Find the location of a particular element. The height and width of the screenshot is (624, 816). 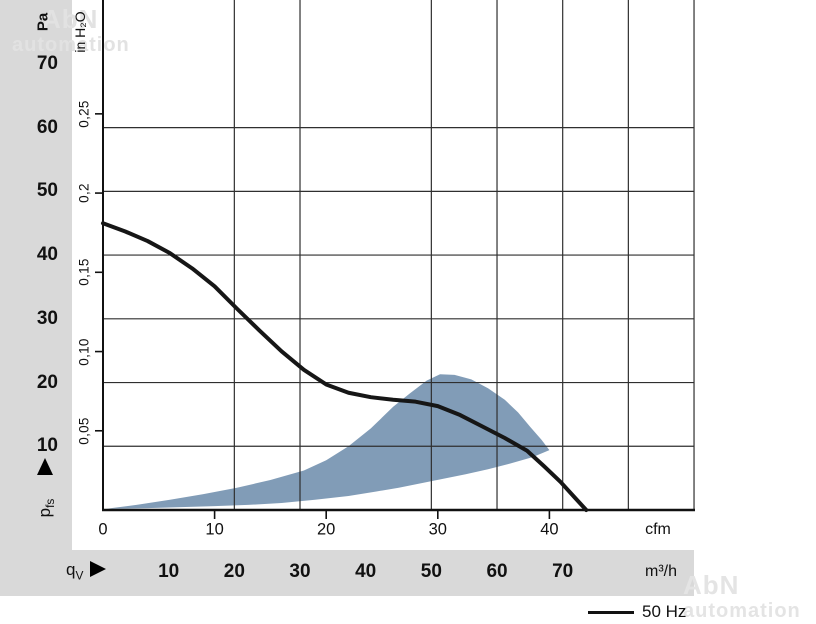

pressure-axis-sidebar is located at coordinates (36, 298).